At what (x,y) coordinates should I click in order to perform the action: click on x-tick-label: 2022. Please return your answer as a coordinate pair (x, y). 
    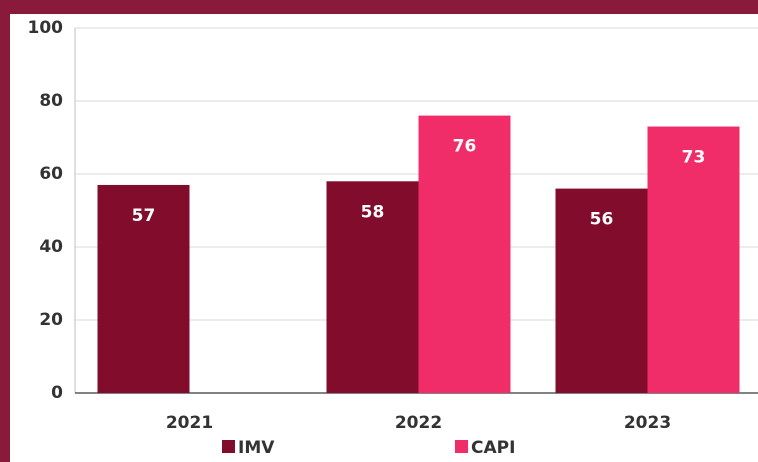
    Looking at the image, I should click on (418, 423).